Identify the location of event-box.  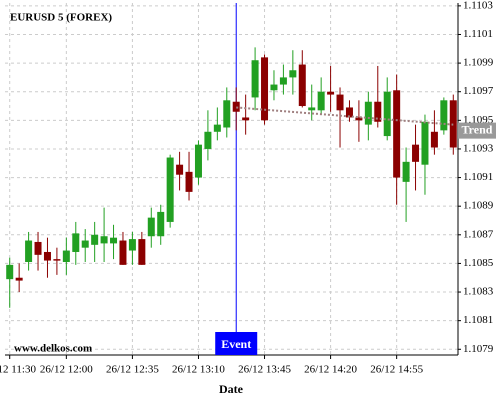
(236, 343).